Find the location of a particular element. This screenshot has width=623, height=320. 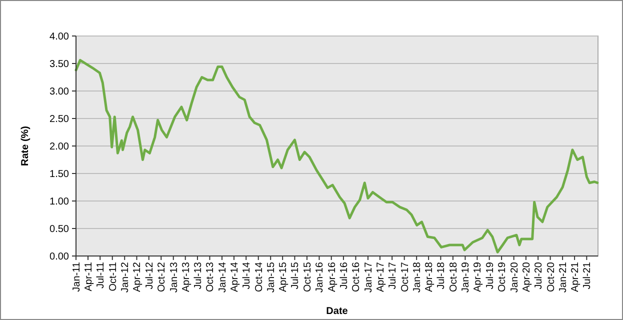

x-tick-label: Oct-20 is located at coordinates (551, 277).